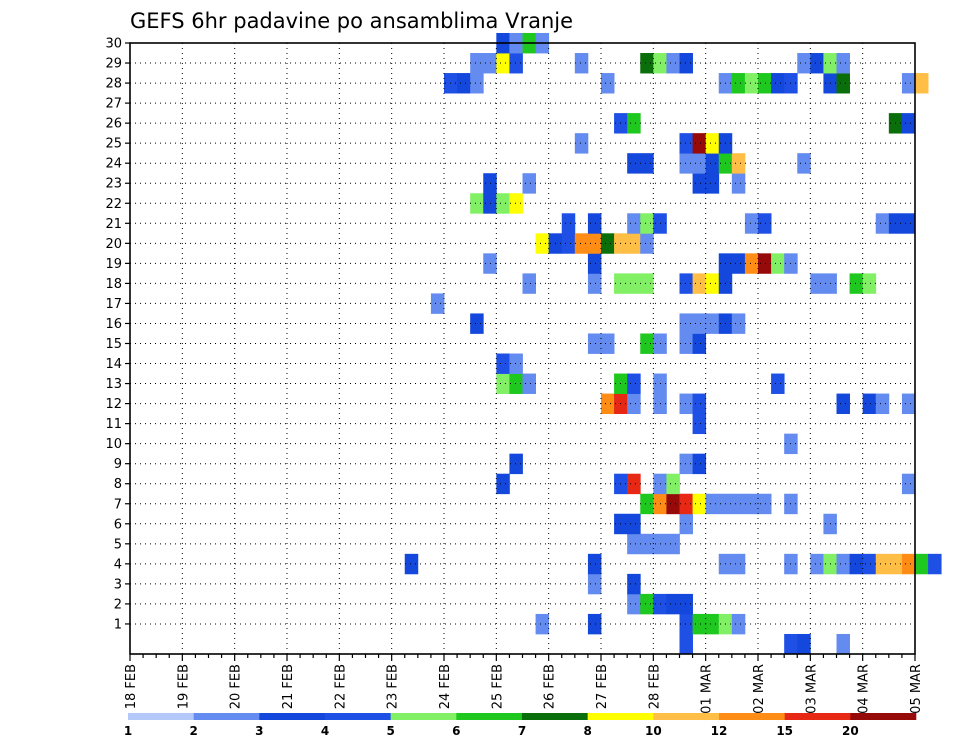 The height and width of the screenshot is (742, 960). Describe the element at coordinates (113, 64) in the screenshot. I see `y-tick-label: 29` at that location.